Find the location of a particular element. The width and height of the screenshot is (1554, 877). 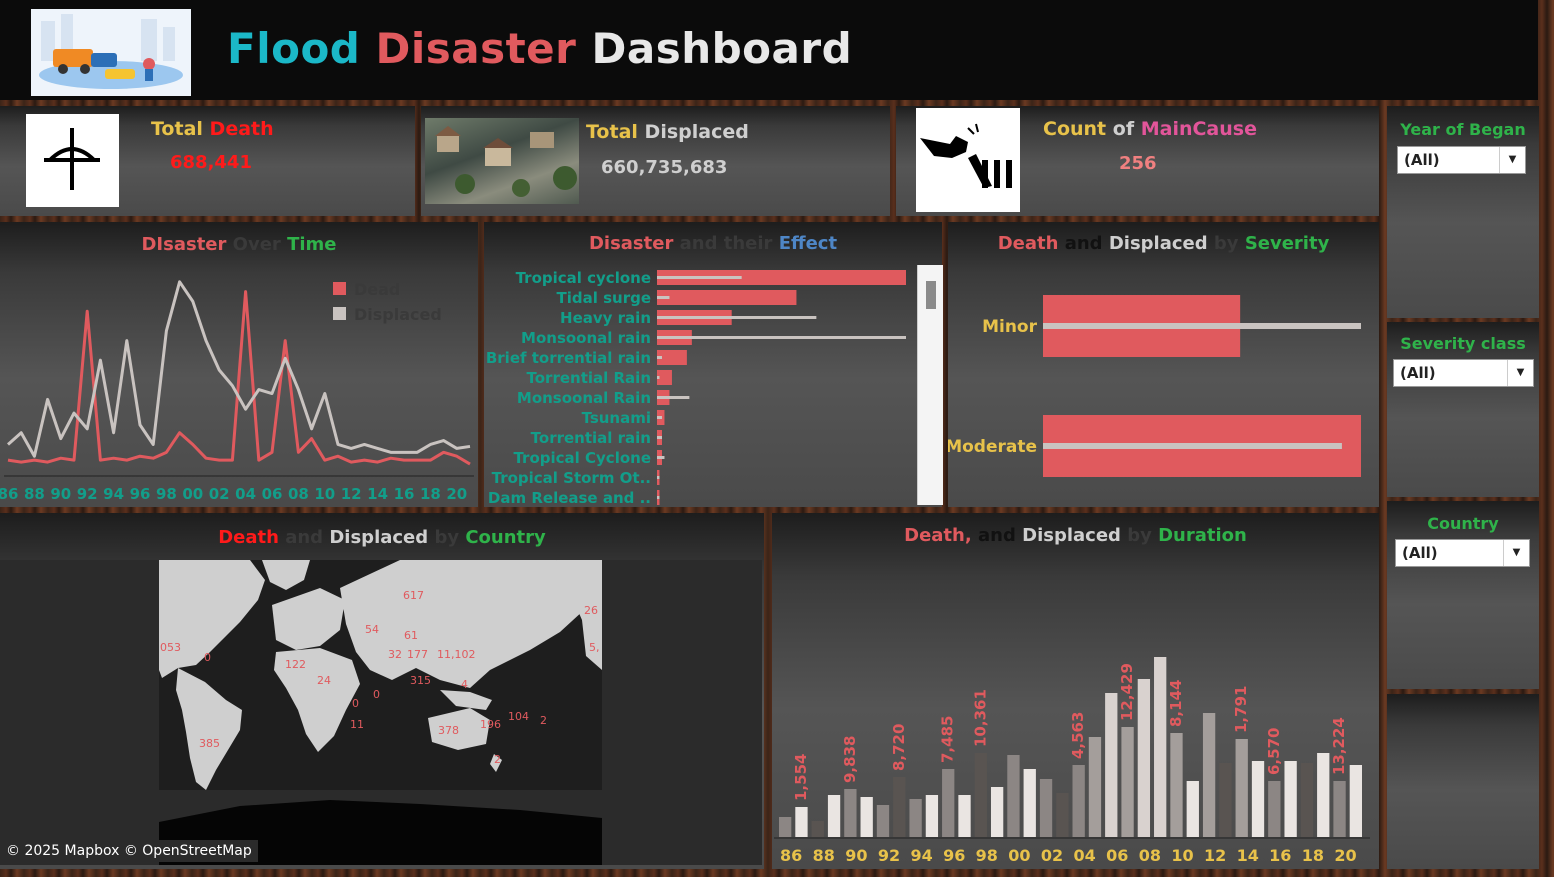

map-label: 24 is located at coordinates (324, 680).